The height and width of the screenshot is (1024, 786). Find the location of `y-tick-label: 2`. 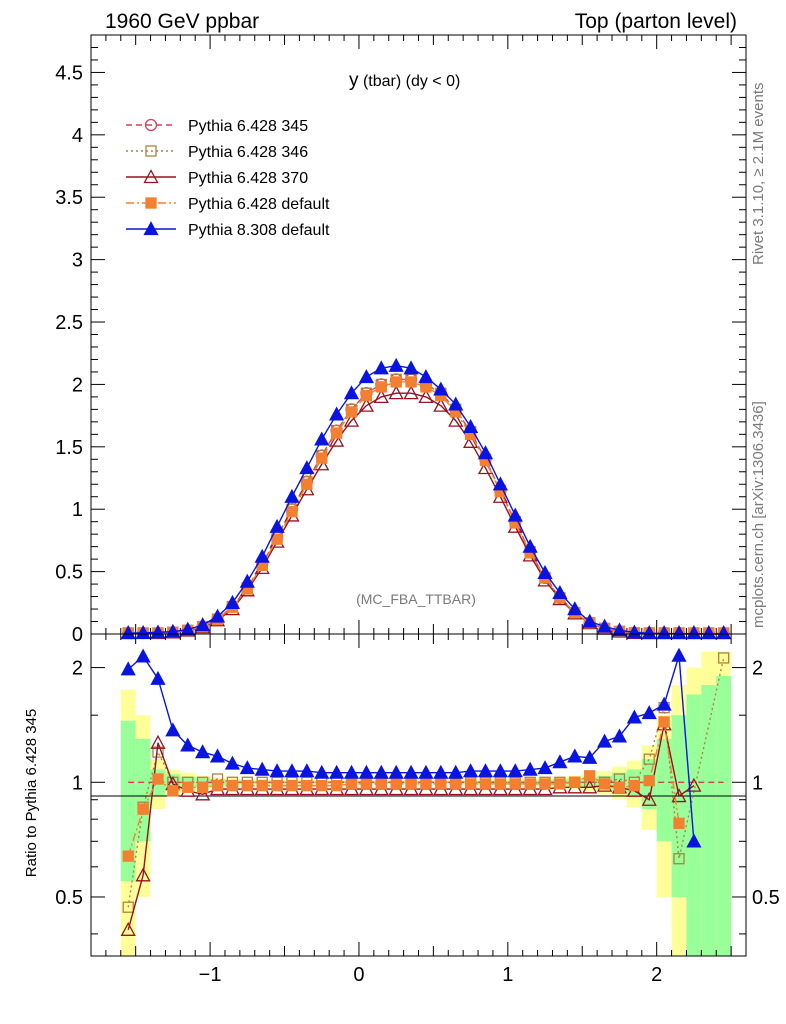

y-tick-label: 2 is located at coordinates (77, 385).